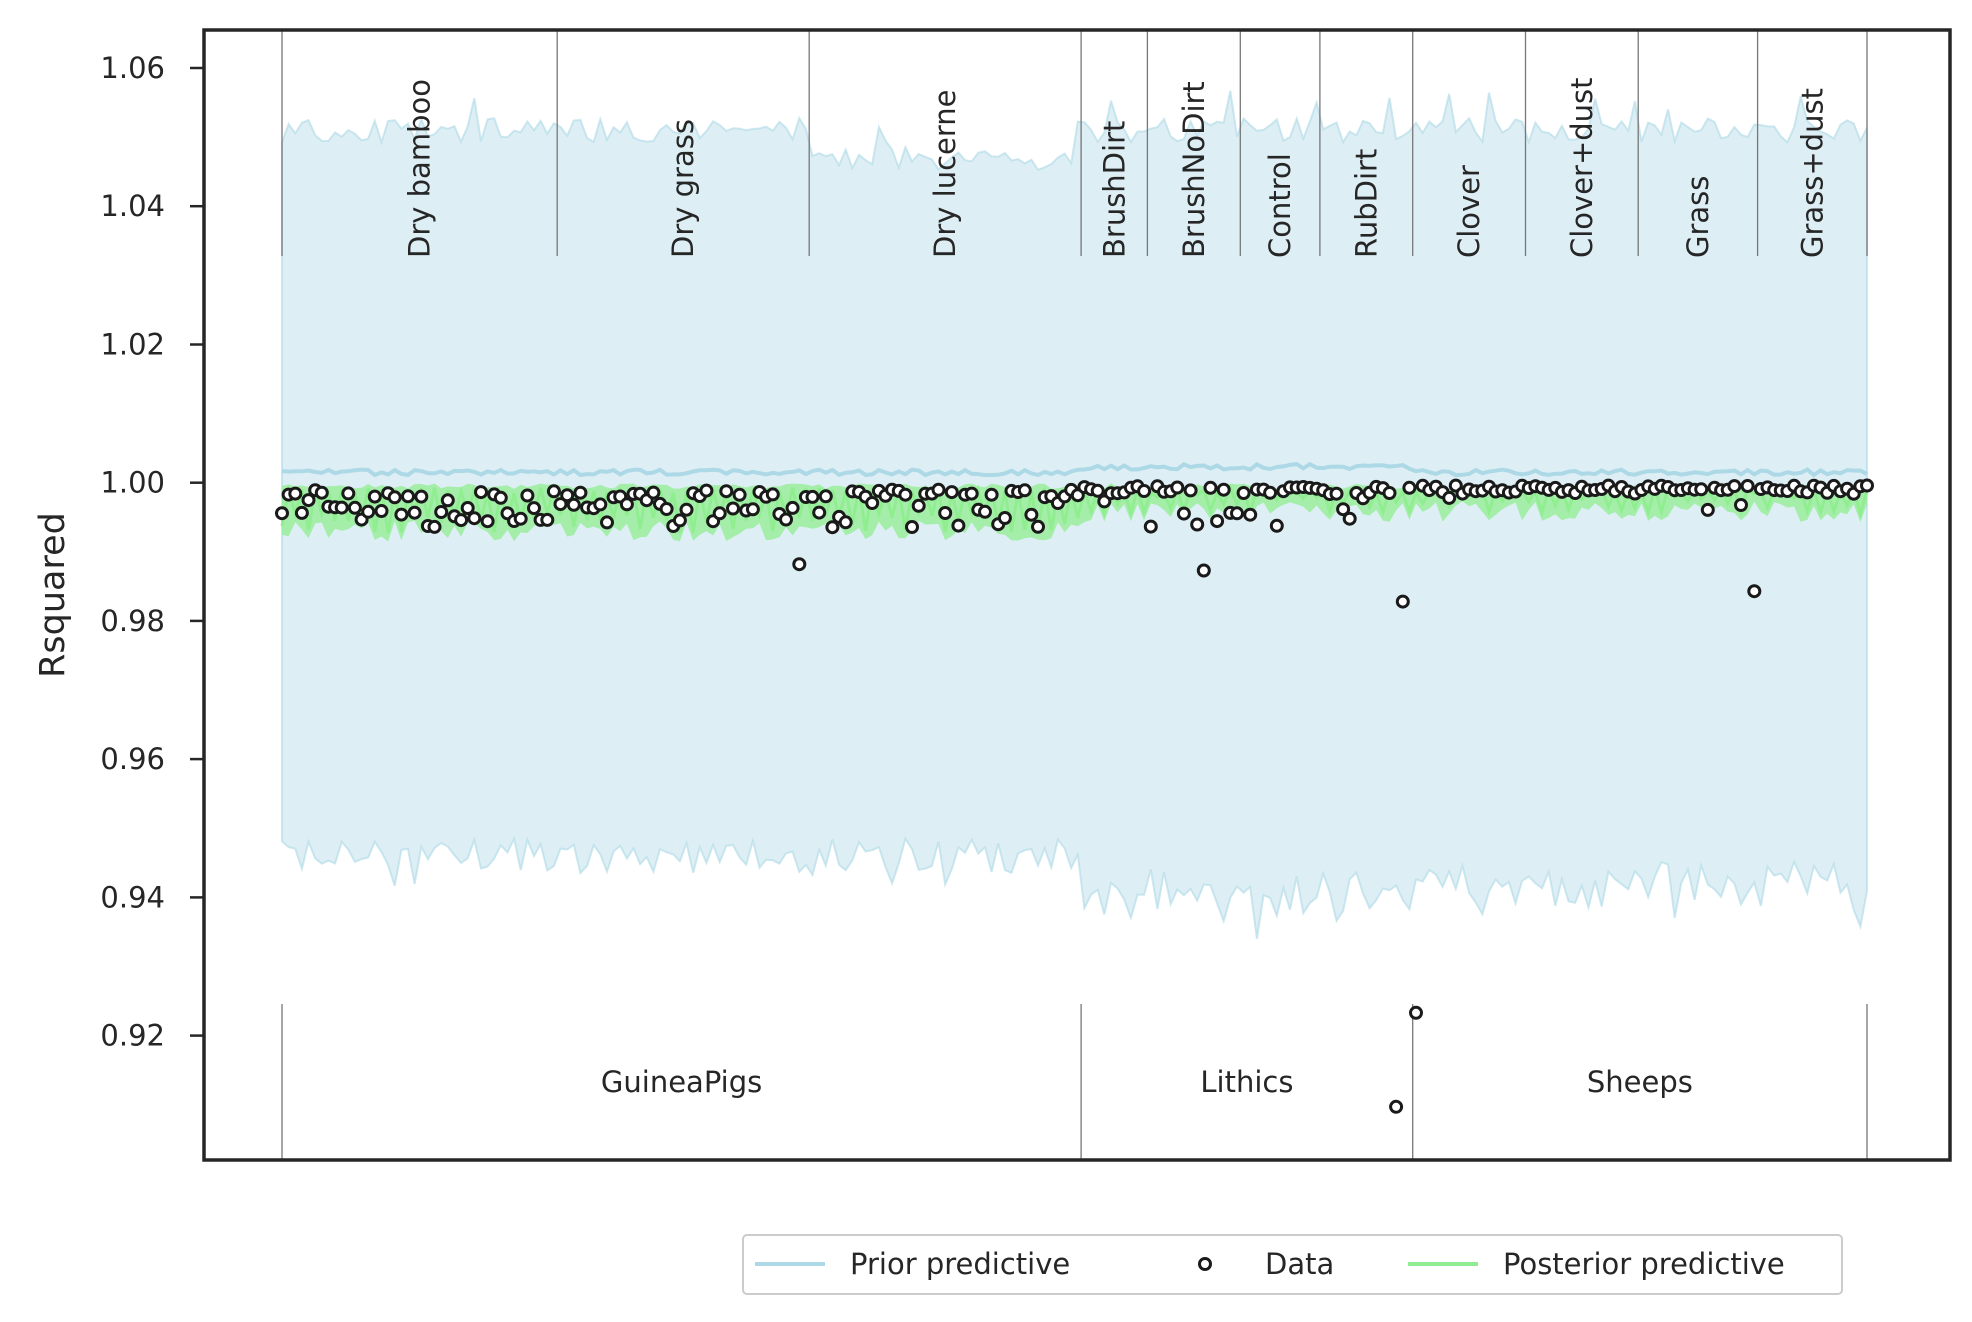 The height and width of the screenshot is (1322, 1972). What do you see at coordinates (132, 897) in the screenshot?
I see `y-tick-label: 0.94` at bounding box center [132, 897].